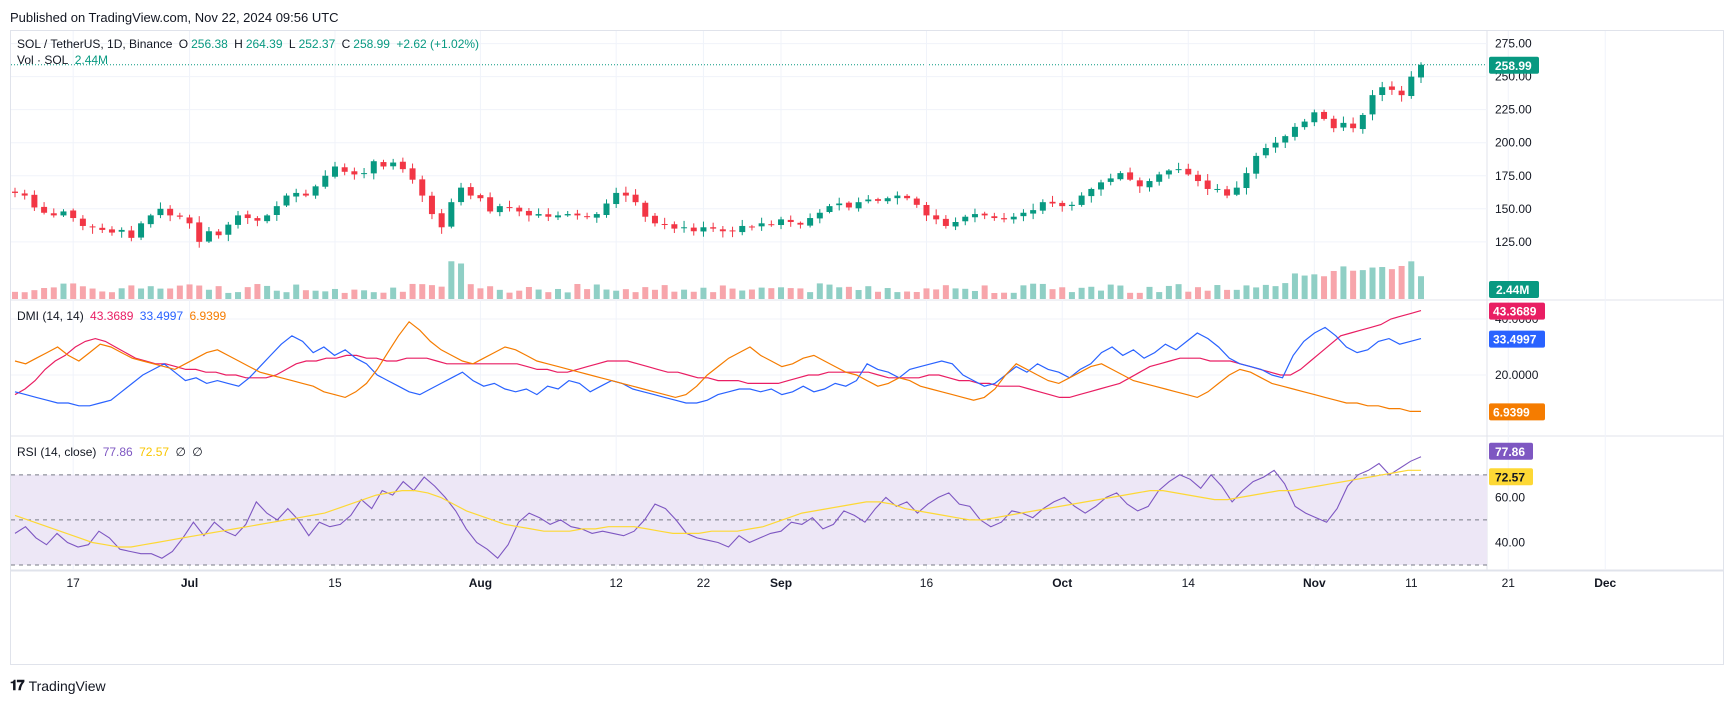  I want to click on rsi-value: 77.86, so click(117, 452).